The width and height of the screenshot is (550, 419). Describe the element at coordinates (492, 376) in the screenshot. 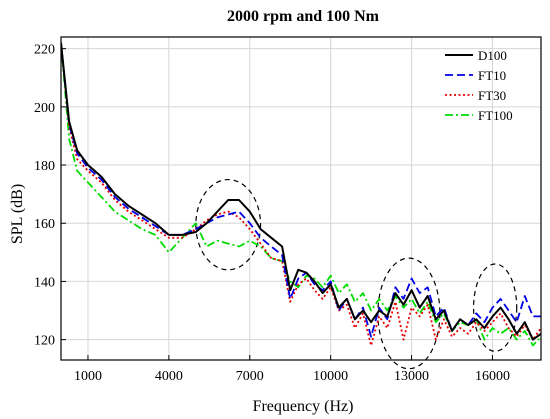

I see `x-tick-label: 16000` at that location.